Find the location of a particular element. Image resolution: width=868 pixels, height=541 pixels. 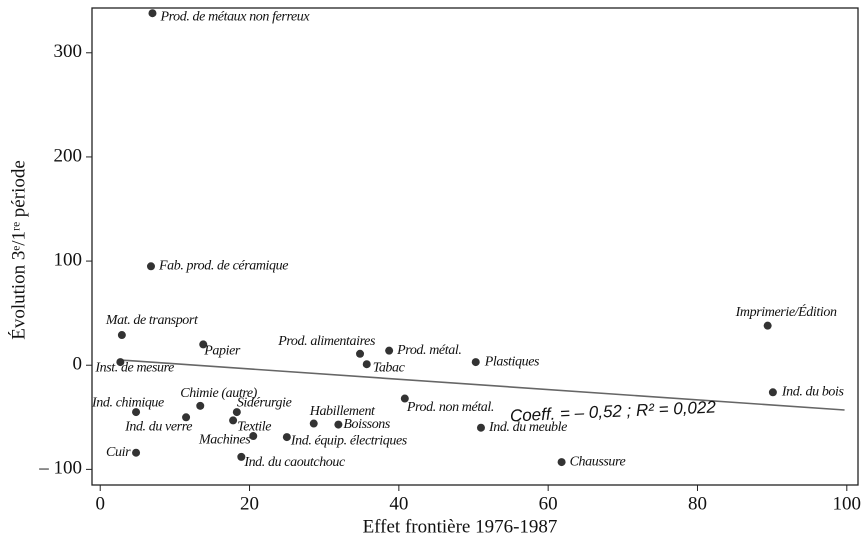

point-label: Prod. non métal. is located at coordinates (450, 407).